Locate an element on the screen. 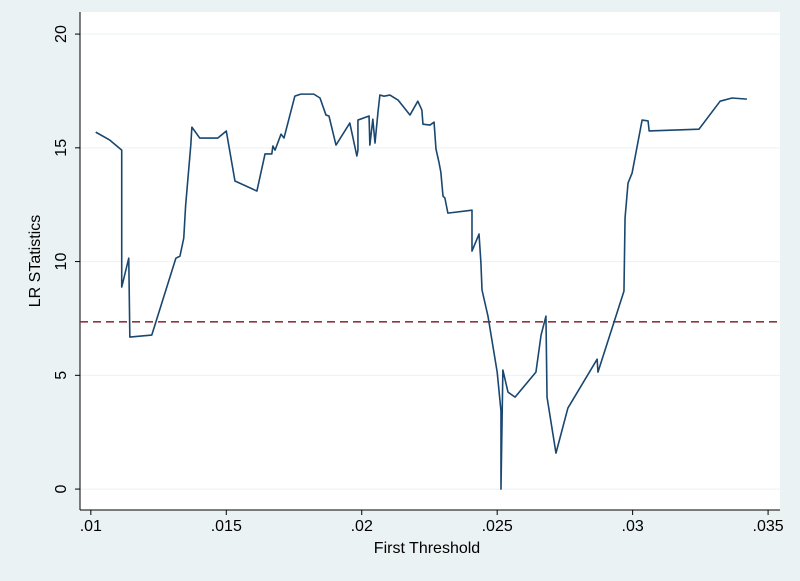 The width and height of the screenshot is (800, 581). x-tick-label: .025 is located at coordinates (497, 526).